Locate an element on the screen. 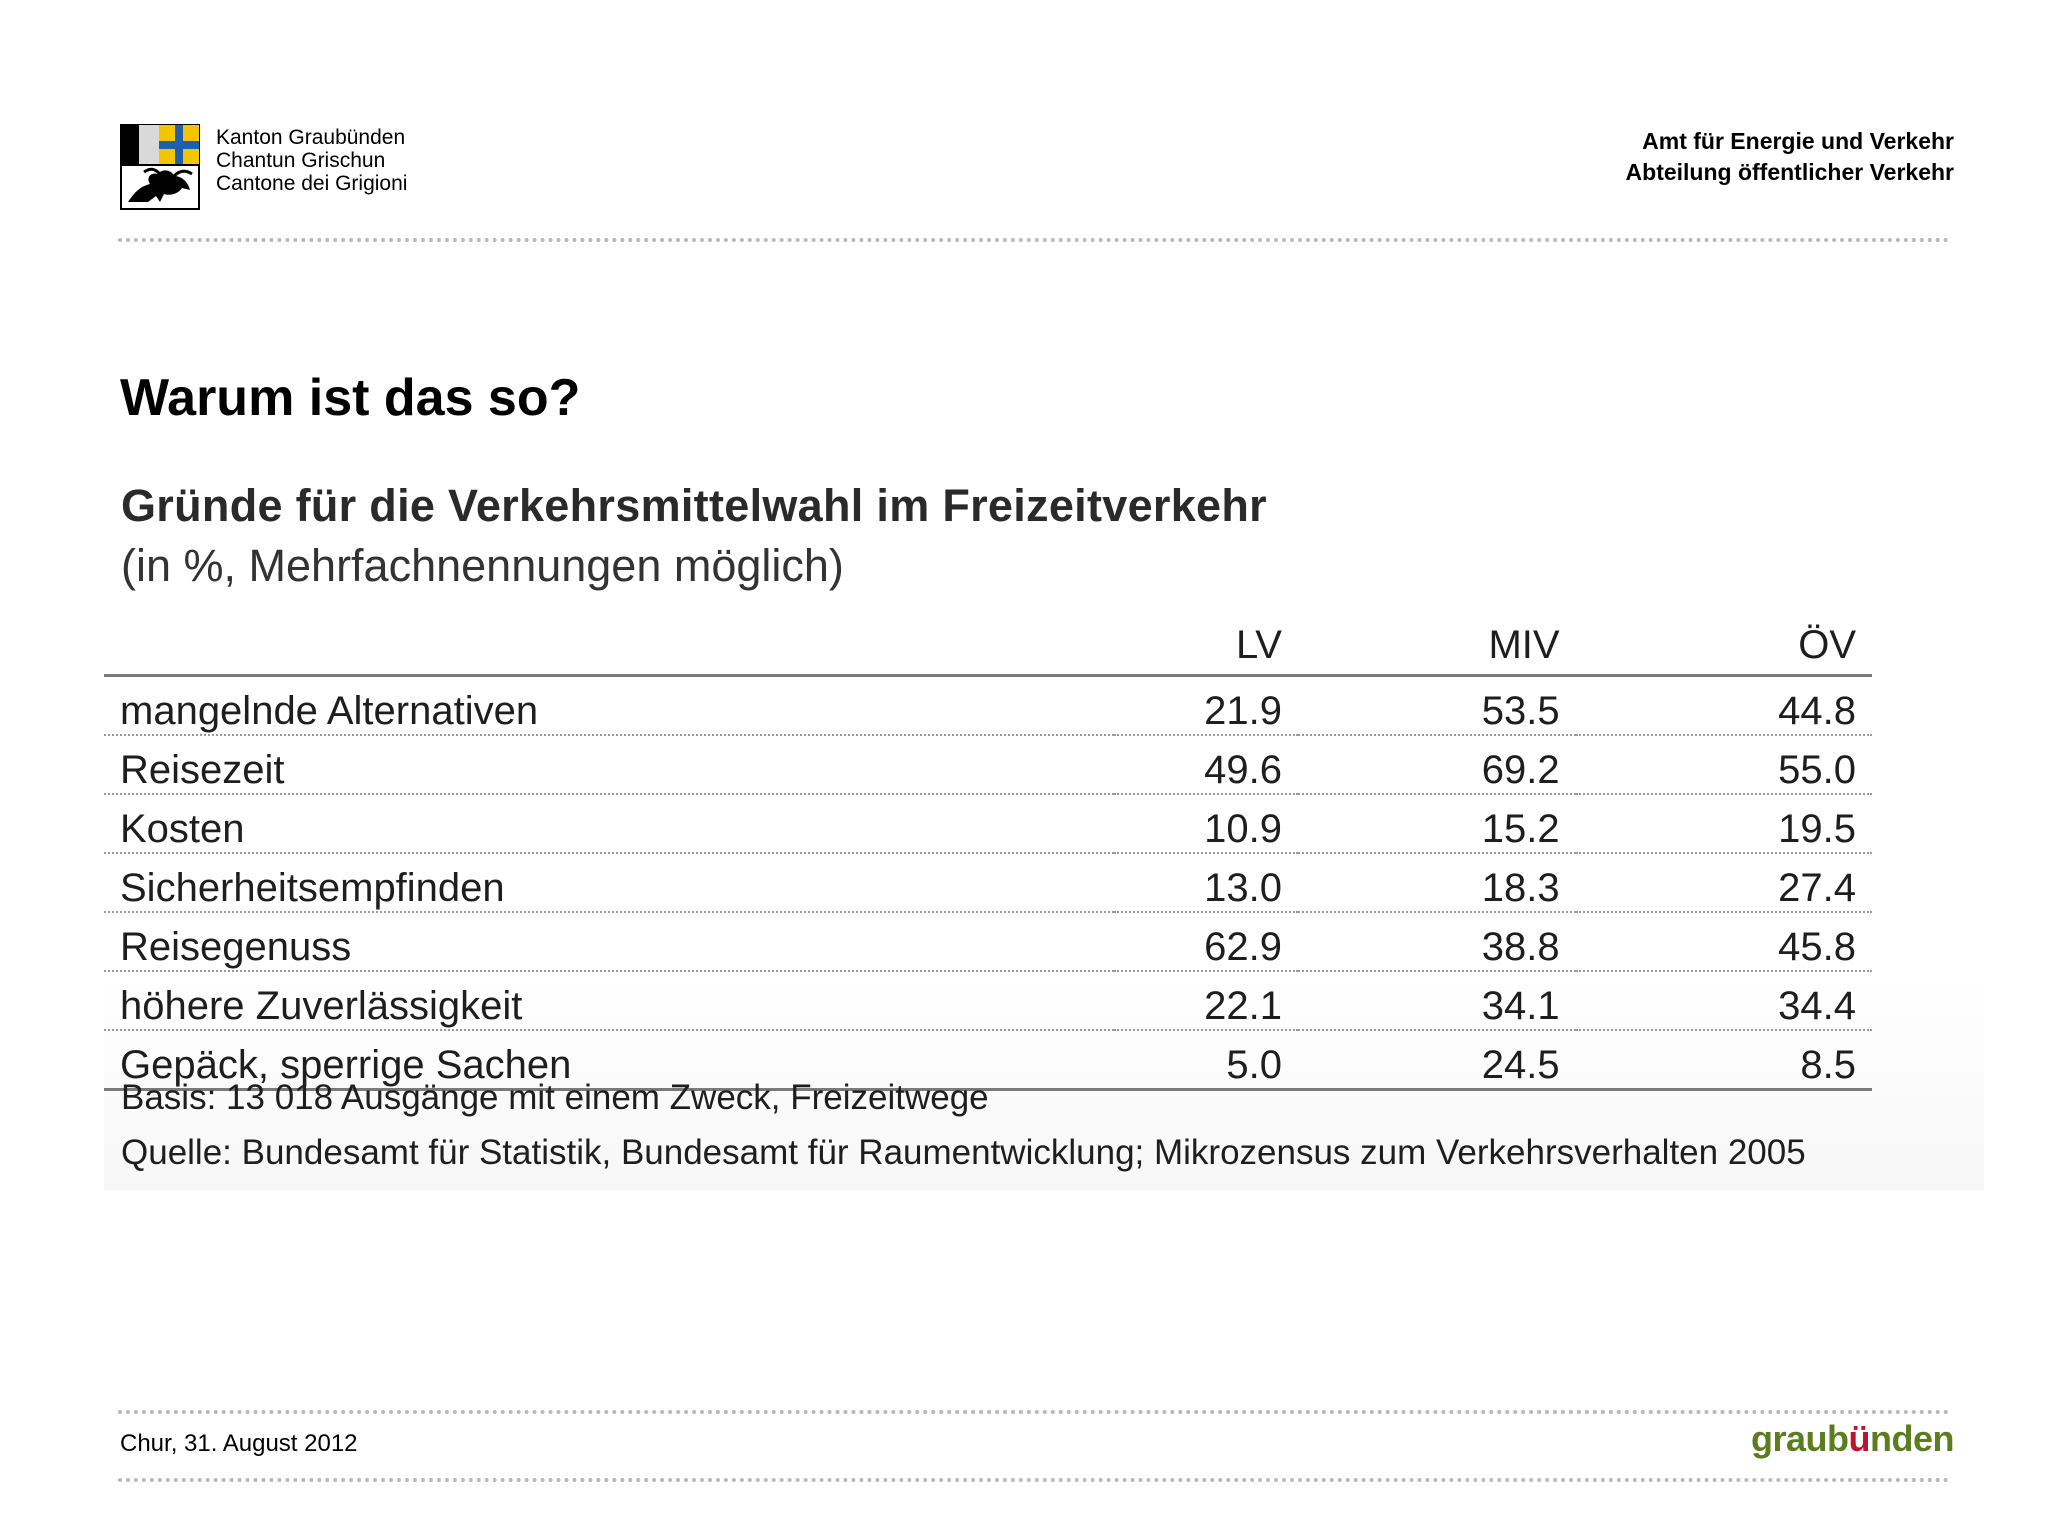 This screenshot has height=1536, width=2048. cell-lv: 49.6 is located at coordinates (1206, 765).